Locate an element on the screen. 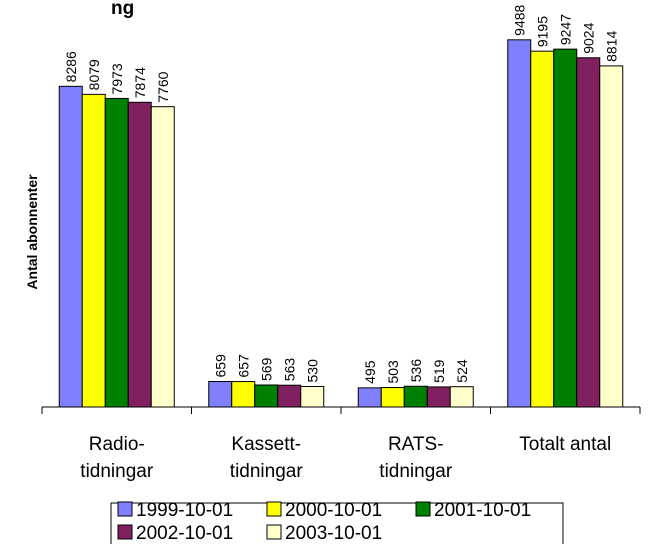 The image size is (650, 544). data-label: 7973 is located at coordinates (117, 78).